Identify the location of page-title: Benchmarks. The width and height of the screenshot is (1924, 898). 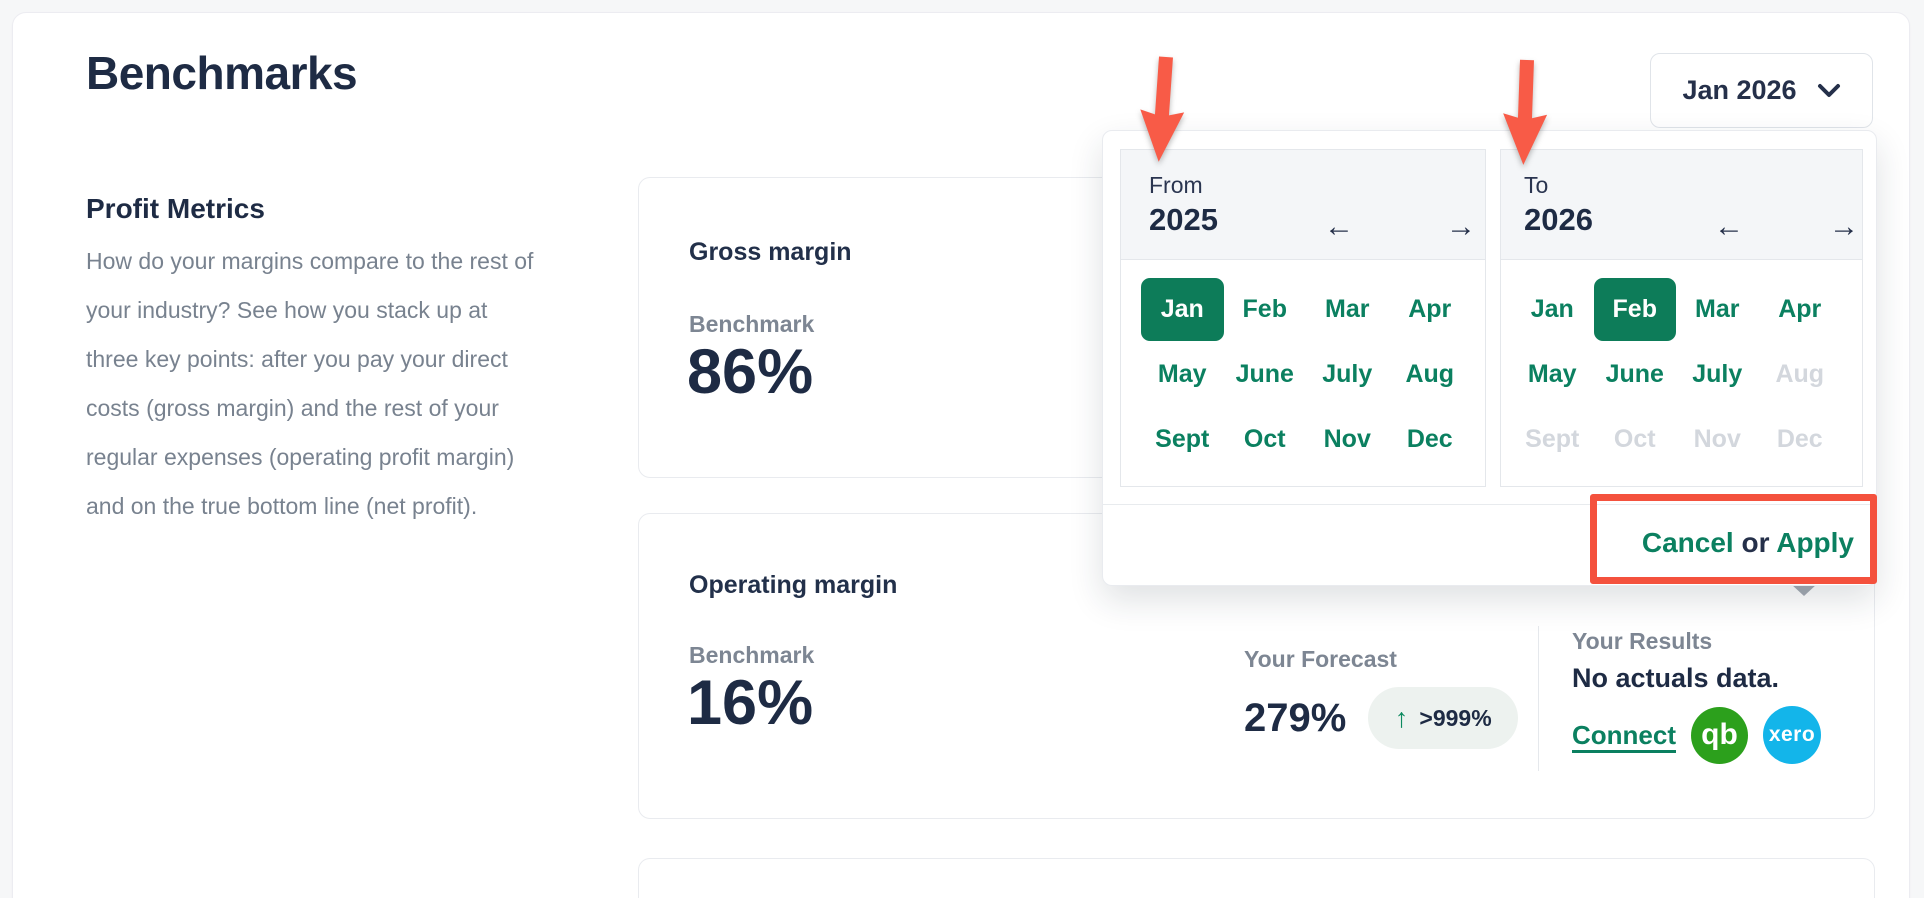
(222, 73).